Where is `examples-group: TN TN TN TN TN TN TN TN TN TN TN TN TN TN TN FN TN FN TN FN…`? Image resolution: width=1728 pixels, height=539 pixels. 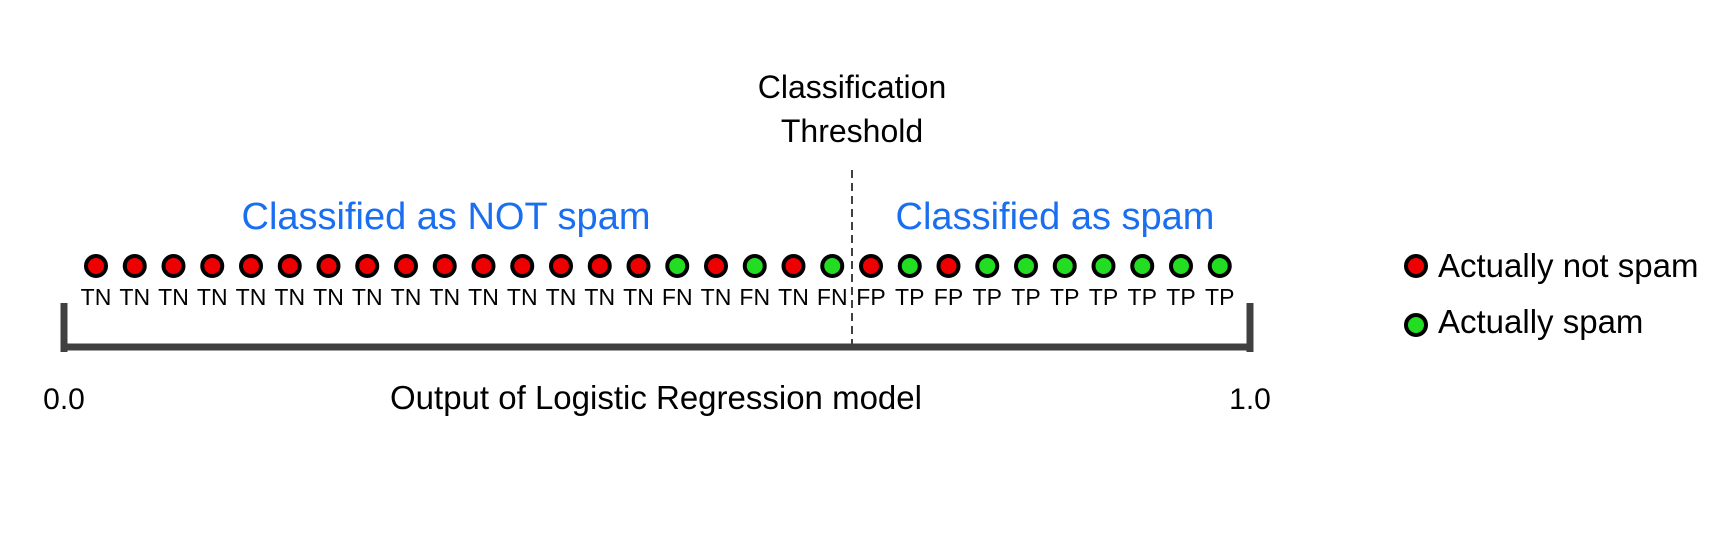 examples-group: TN TN TN TN TN TN TN TN TN TN TN TN TN TN TN FN TN FN TN FN… is located at coordinates (657, 282).